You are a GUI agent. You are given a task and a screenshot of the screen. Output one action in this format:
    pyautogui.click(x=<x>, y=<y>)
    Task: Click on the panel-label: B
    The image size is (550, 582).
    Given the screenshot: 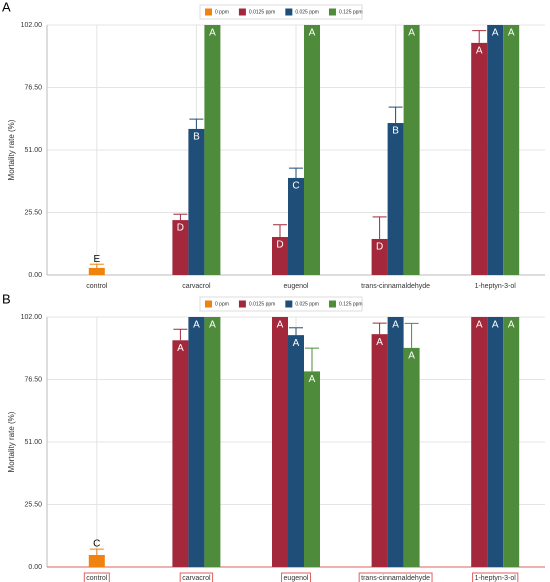 What is the action you would take?
    pyautogui.click(x=6, y=298)
    